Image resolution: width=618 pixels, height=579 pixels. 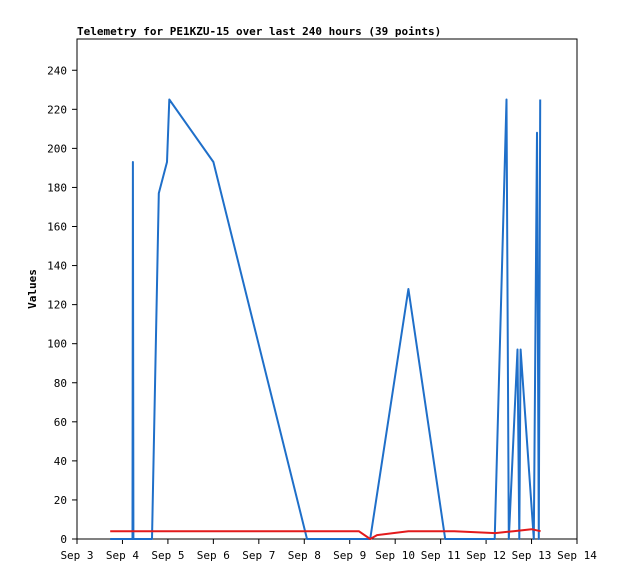 I want to click on y-tick-label: 160, so click(x=57, y=227).